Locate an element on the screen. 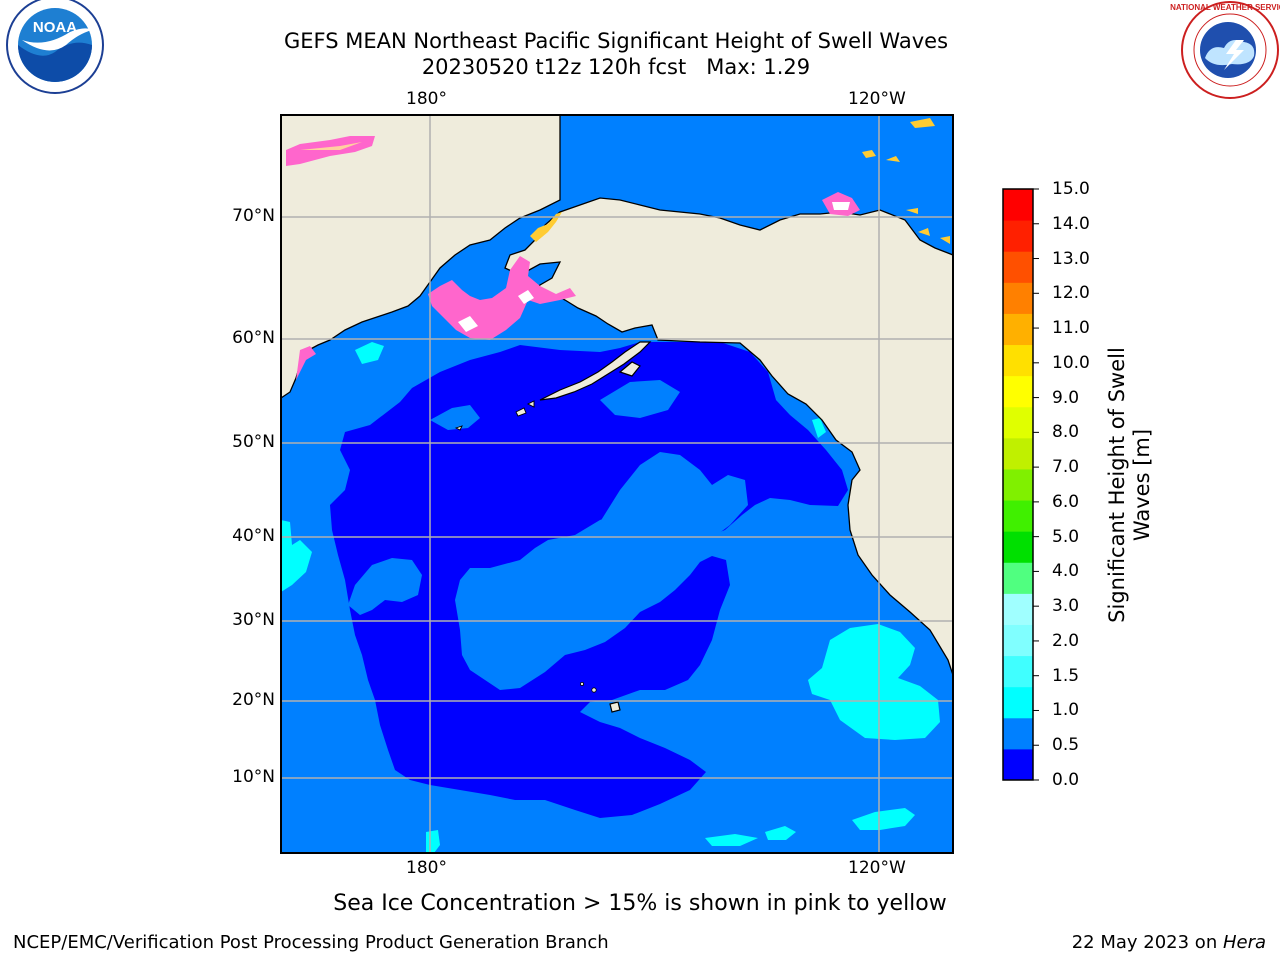 This screenshot has width=1280, height=960. lon-label-bottom-120w: 120°W is located at coordinates (877, 868).